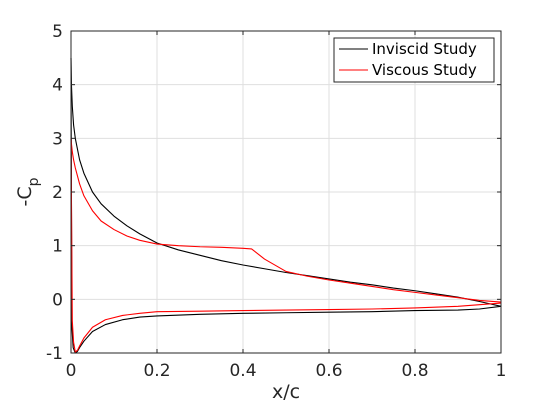 This screenshot has width=554, height=406. What do you see at coordinates (57, 139) in the screenshot?
I see `y-tick-label: 3` at bounding box center [57, 139].